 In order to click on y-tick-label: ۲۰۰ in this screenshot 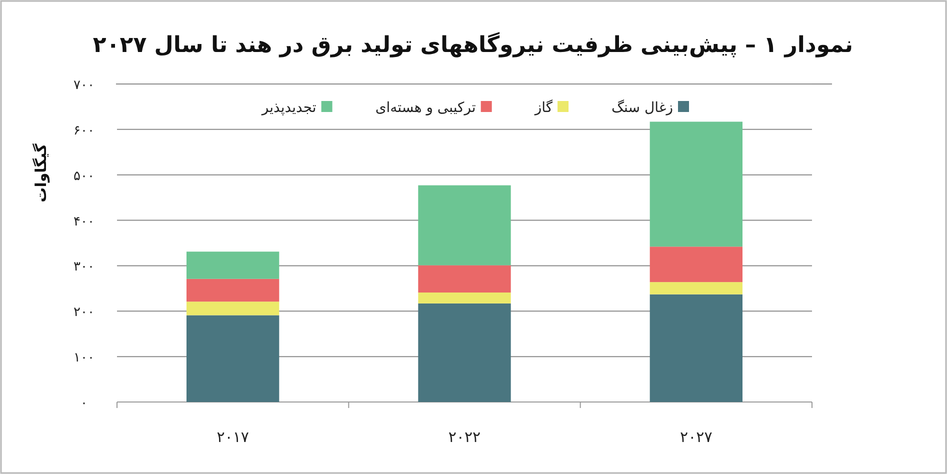, I will do `click(84, 312)`.